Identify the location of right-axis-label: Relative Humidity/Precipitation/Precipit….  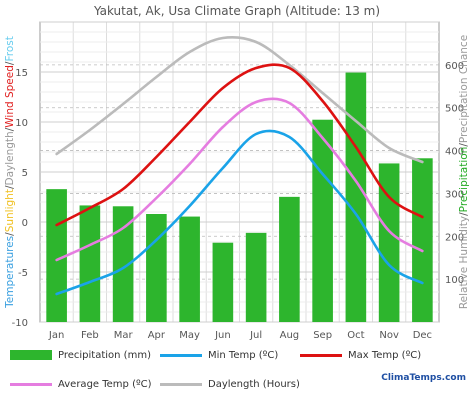
(464, 172).